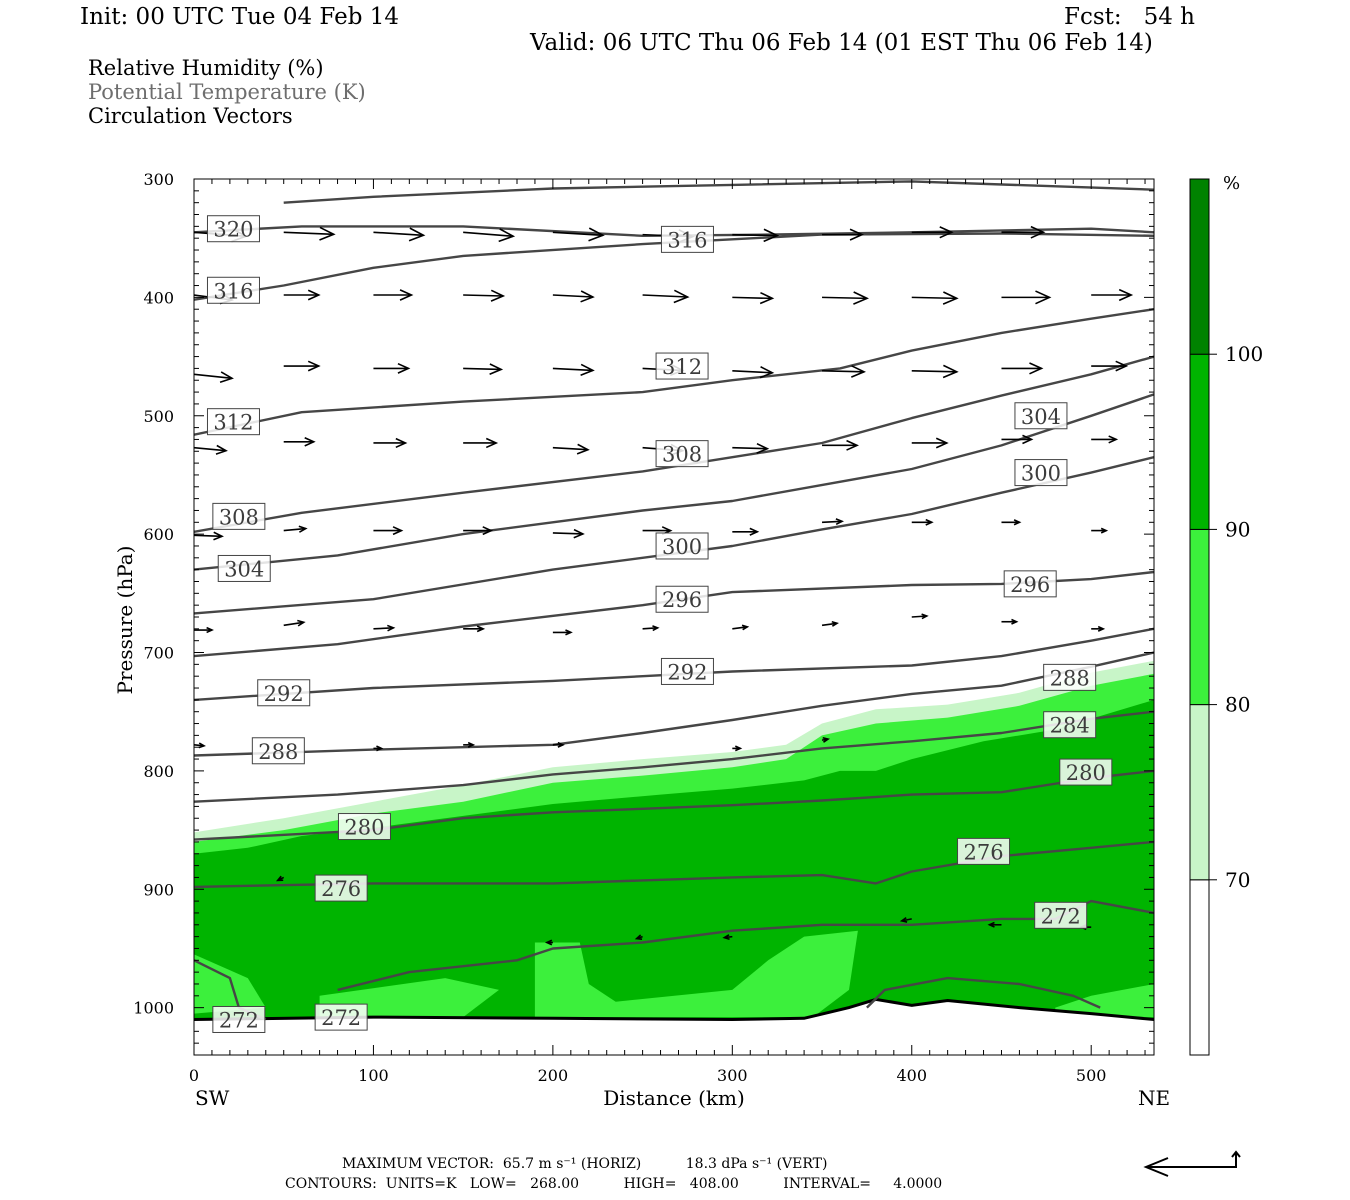 The image size is (1350, 1200). What do you see at coordinates (1041, 416) in the screenshot?
I see `theta-label: 304` at bounding box center [1041, 416].